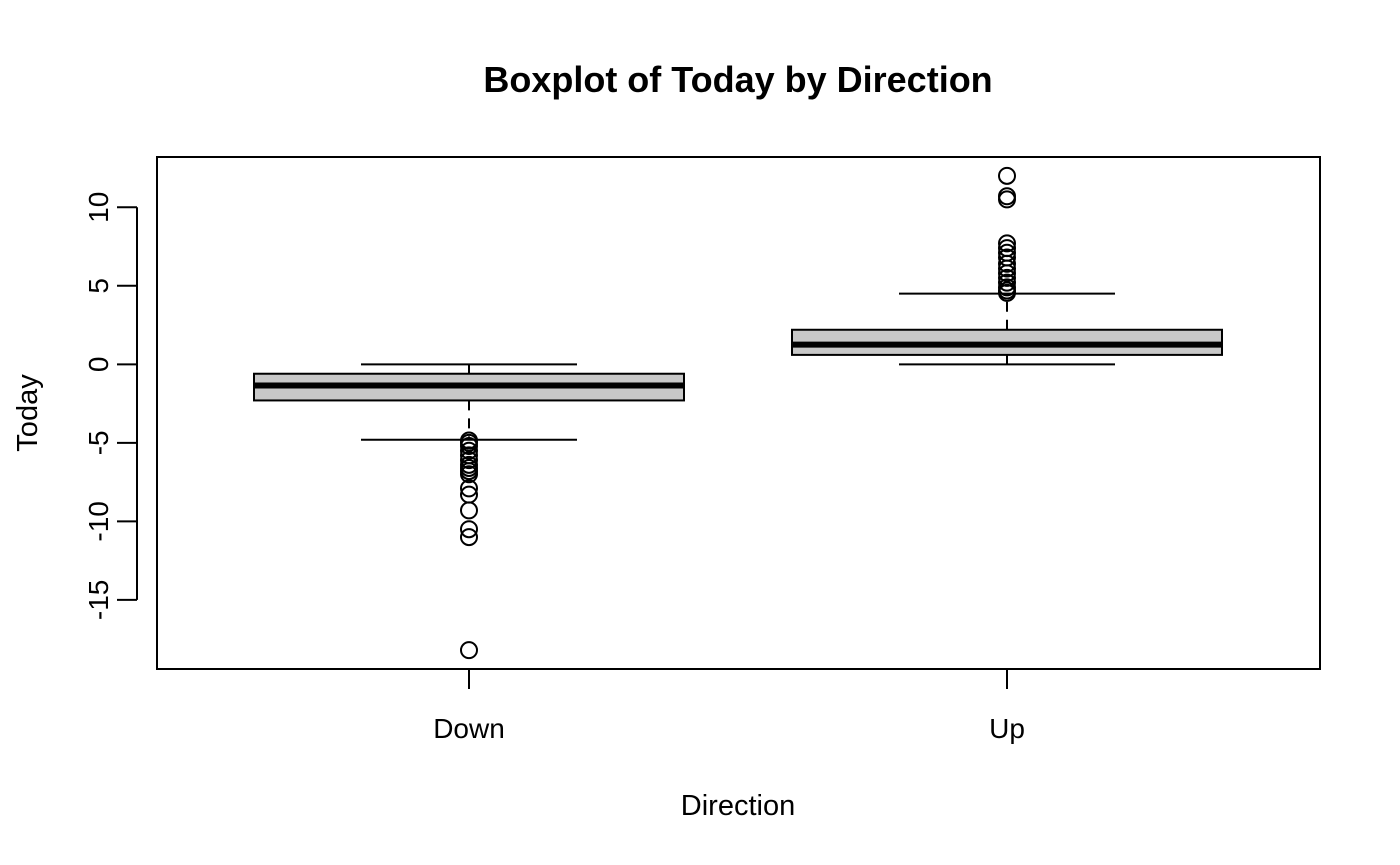  I want to click on y-tick-label: 0, so click(98, 365).